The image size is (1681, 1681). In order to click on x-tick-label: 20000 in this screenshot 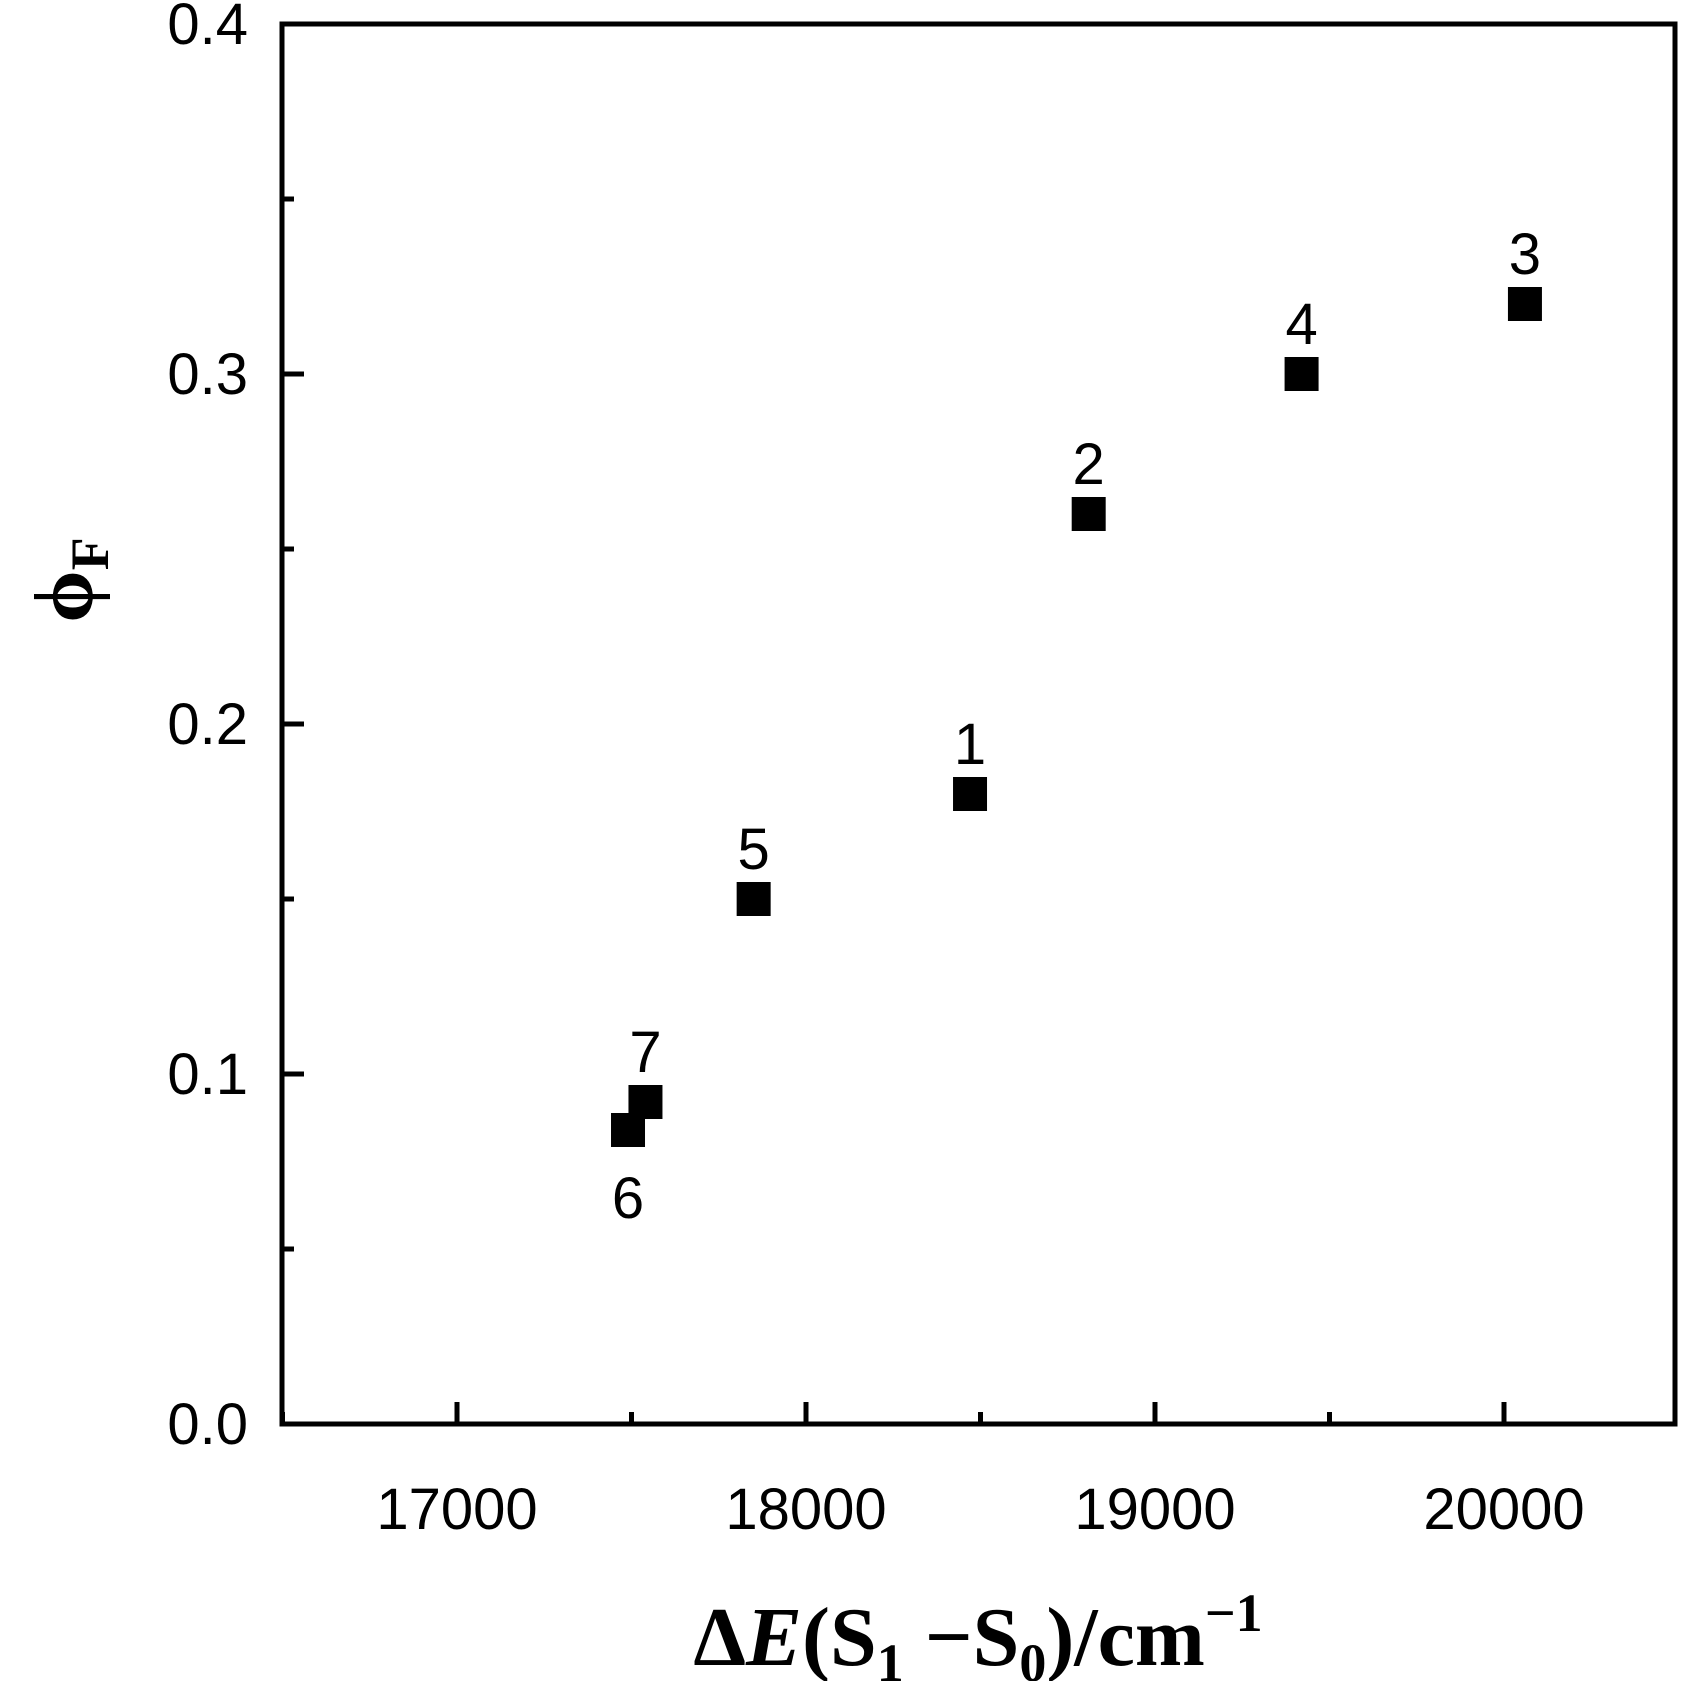, I will do `click(1503, 1509)`.